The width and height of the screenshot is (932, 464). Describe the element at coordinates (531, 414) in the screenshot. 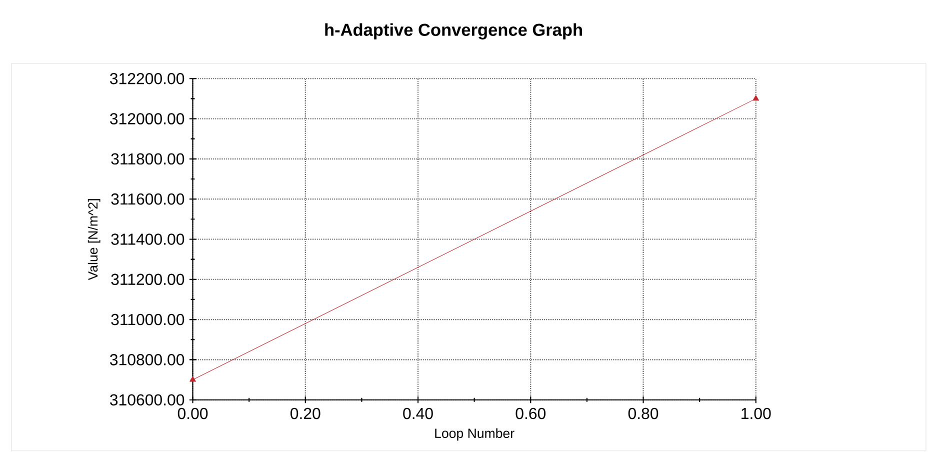

I see `x-tick-label: 0.60` at that location.